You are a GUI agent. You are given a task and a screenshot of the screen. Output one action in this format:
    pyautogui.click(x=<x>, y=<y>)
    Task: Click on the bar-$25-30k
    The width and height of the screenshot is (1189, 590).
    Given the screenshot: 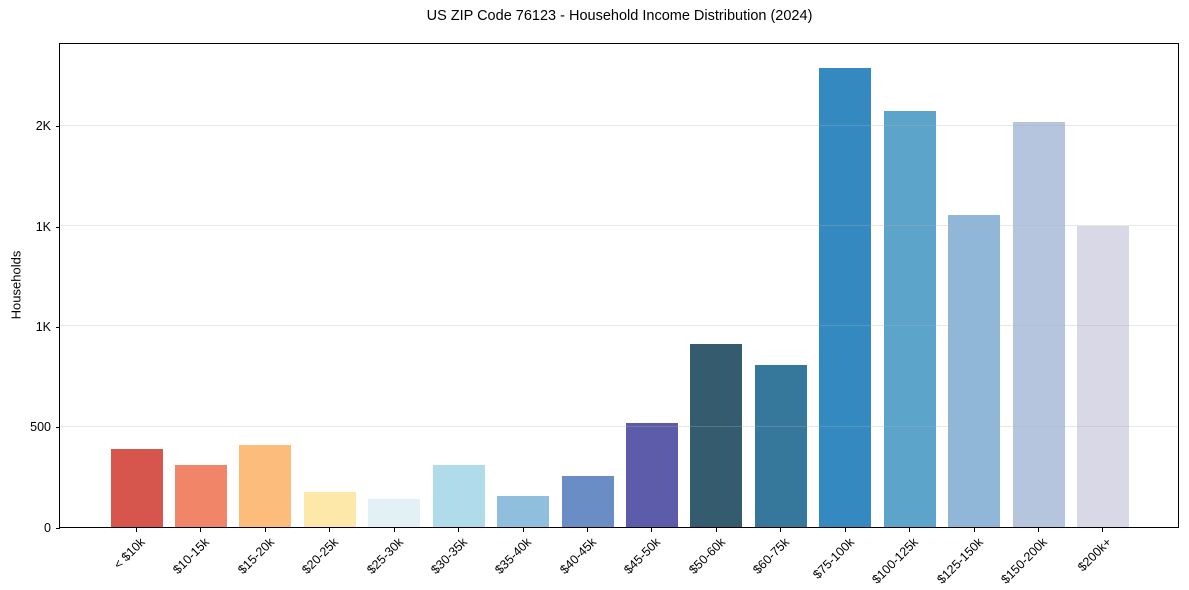 What is the action you would take?
    pyautogui.click(x=394, y=512)
    